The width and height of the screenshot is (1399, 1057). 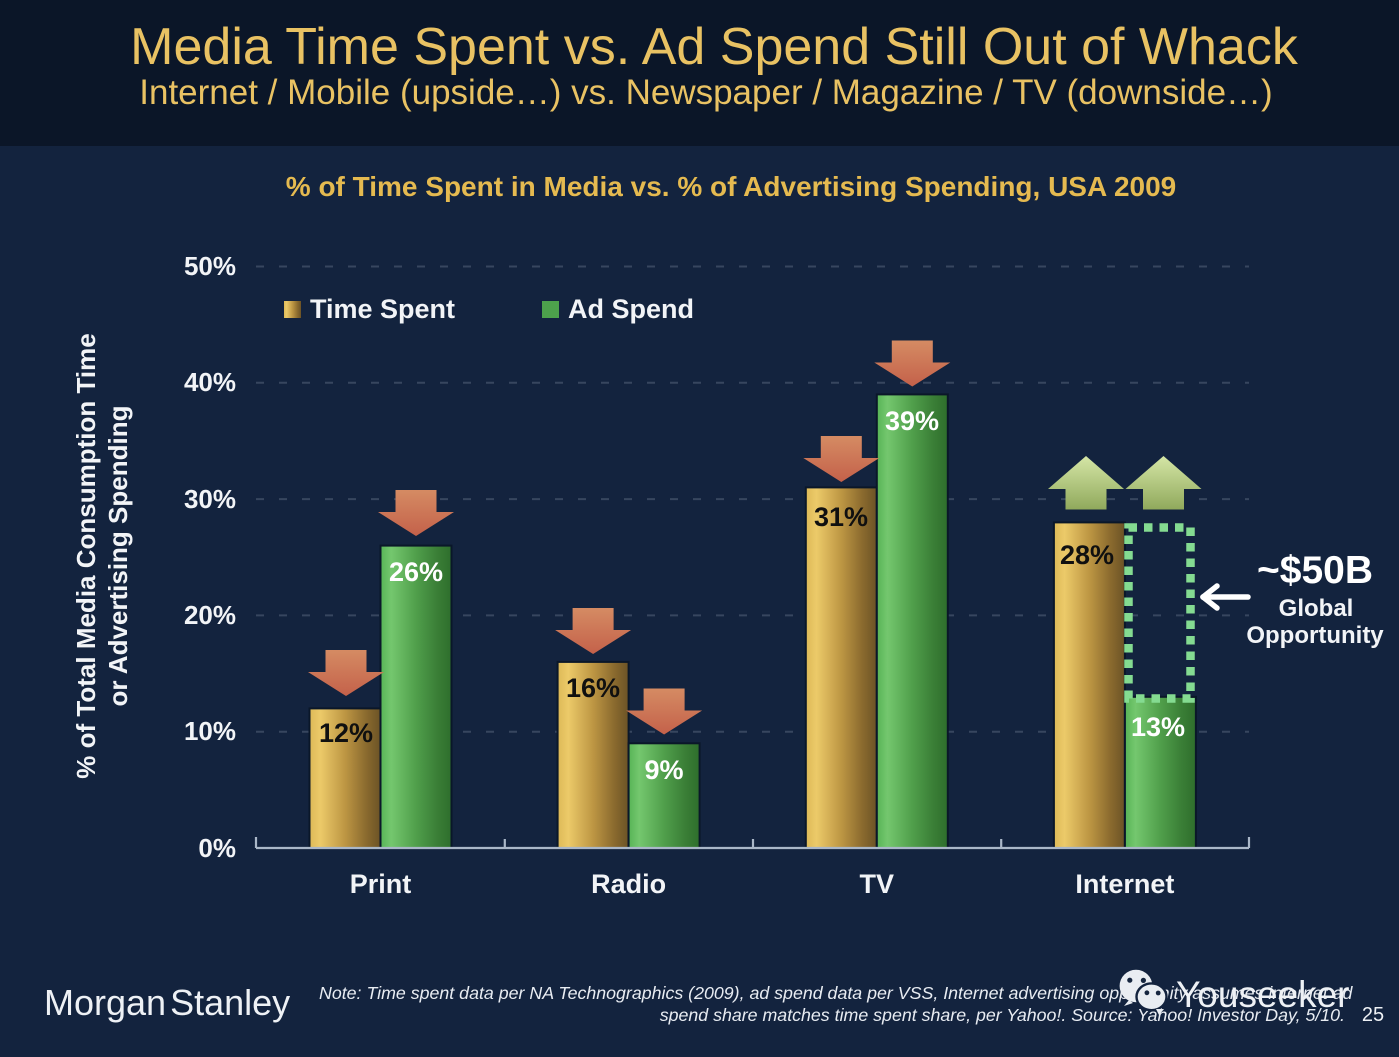 What do you see at coordinates (382, 309) in the screenshot?
I see `svg-text: Time Spent` at bounding box center [382, 309].